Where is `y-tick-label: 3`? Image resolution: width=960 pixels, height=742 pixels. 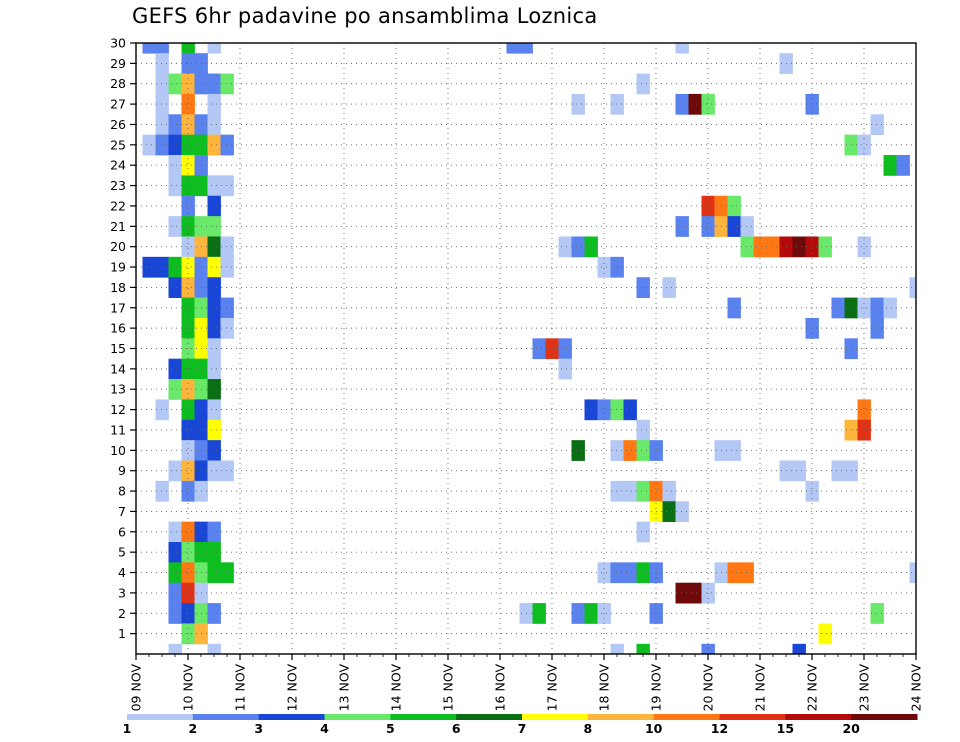 y-tick-label: 3 is located at coordinates (122, 592).